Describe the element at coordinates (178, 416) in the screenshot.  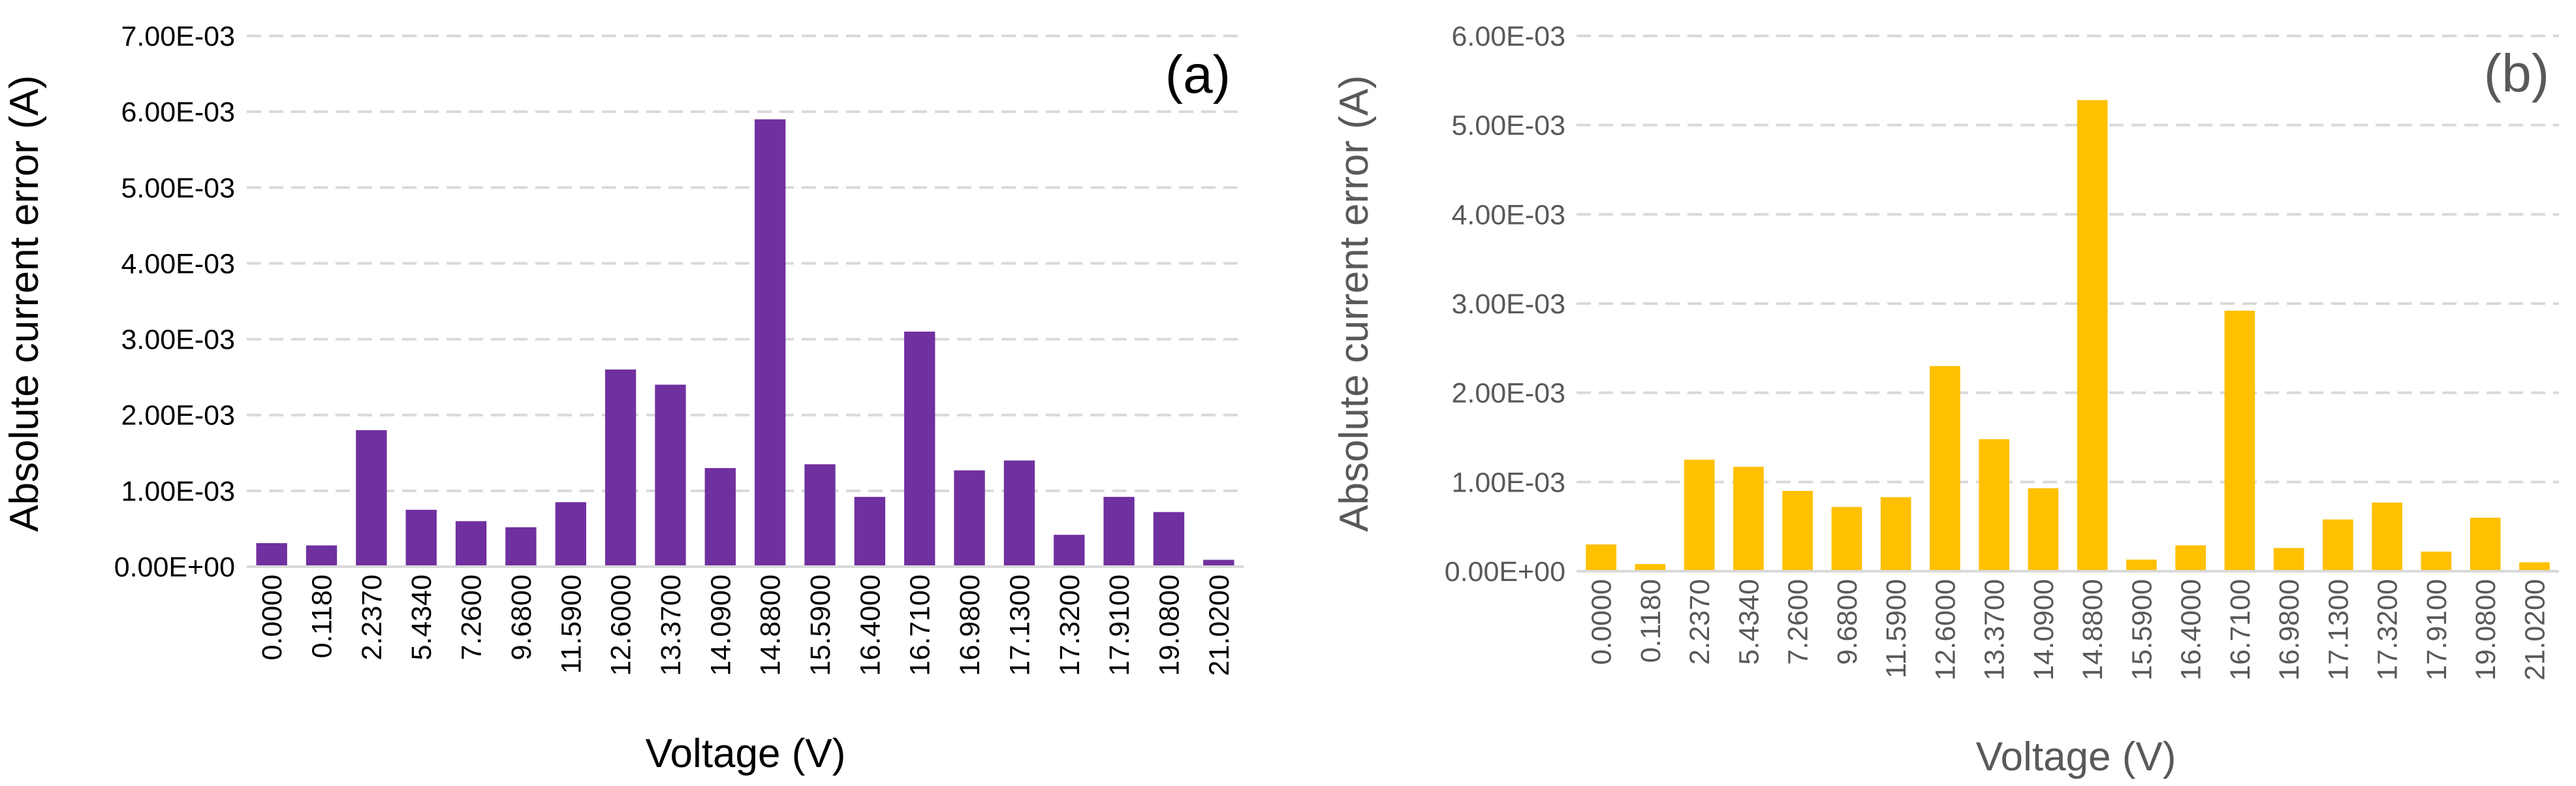
I see `y-tick-label: 2.00E-03` at that location.